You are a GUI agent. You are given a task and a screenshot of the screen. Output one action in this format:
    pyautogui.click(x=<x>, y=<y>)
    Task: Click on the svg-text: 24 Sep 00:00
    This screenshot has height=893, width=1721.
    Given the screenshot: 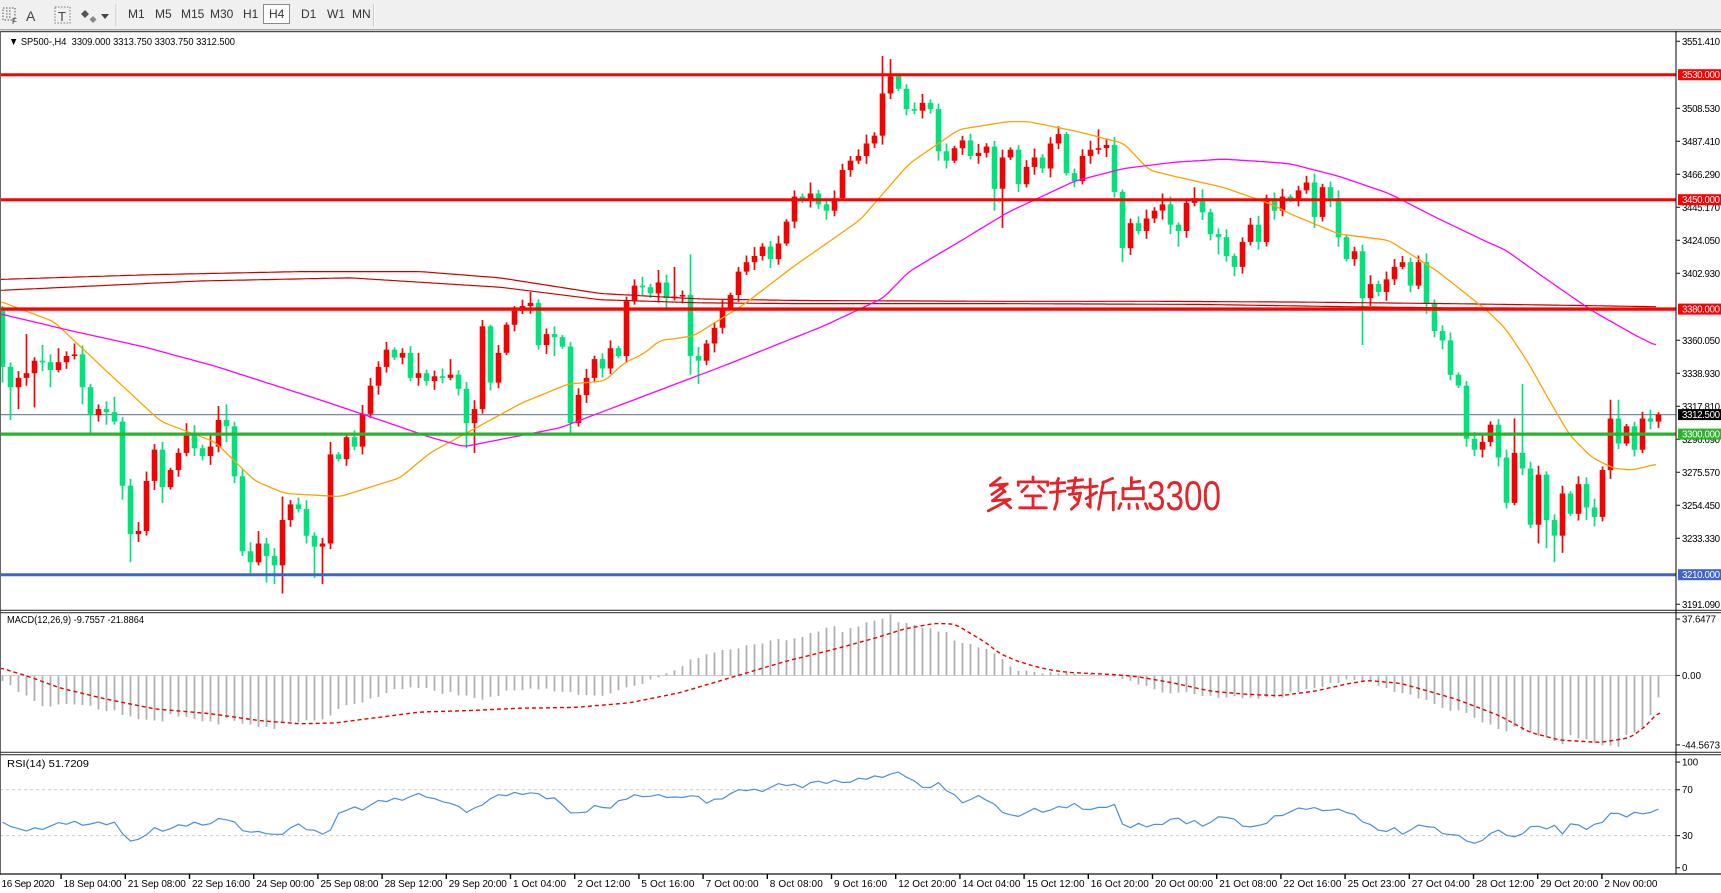 What is the action you would take?
    pyautogui.click(x=285, y=884)
    